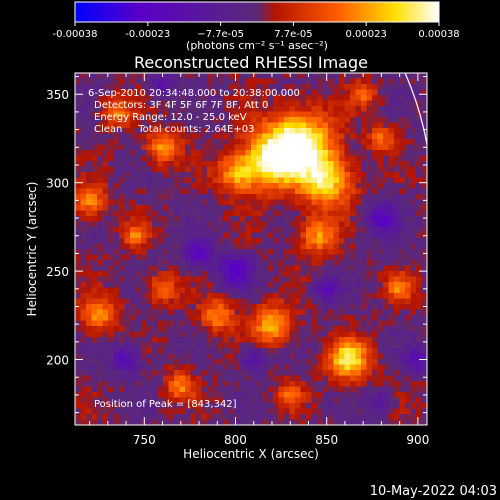 The image size is (500, 500). I want to click on colorbar-unit-label: (photons cm⁻² s⁻¹ asec⁻²), so click(257, 45).